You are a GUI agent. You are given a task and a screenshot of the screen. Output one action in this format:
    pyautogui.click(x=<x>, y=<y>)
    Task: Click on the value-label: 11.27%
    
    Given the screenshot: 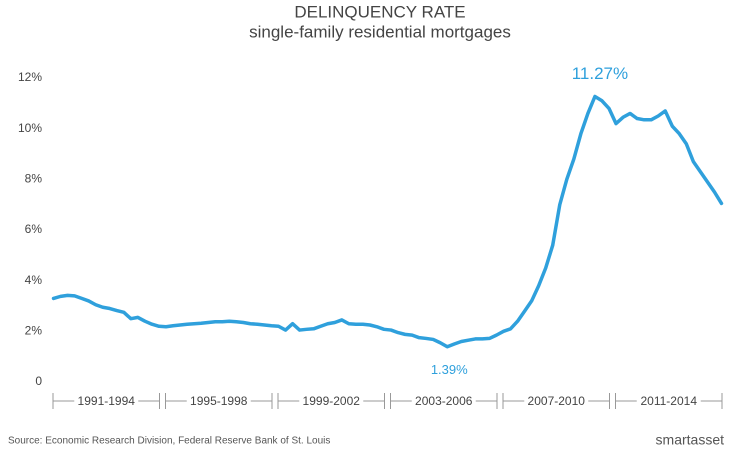 What is the action you would take?
    pyautogui.click(x=600, y=73)
    